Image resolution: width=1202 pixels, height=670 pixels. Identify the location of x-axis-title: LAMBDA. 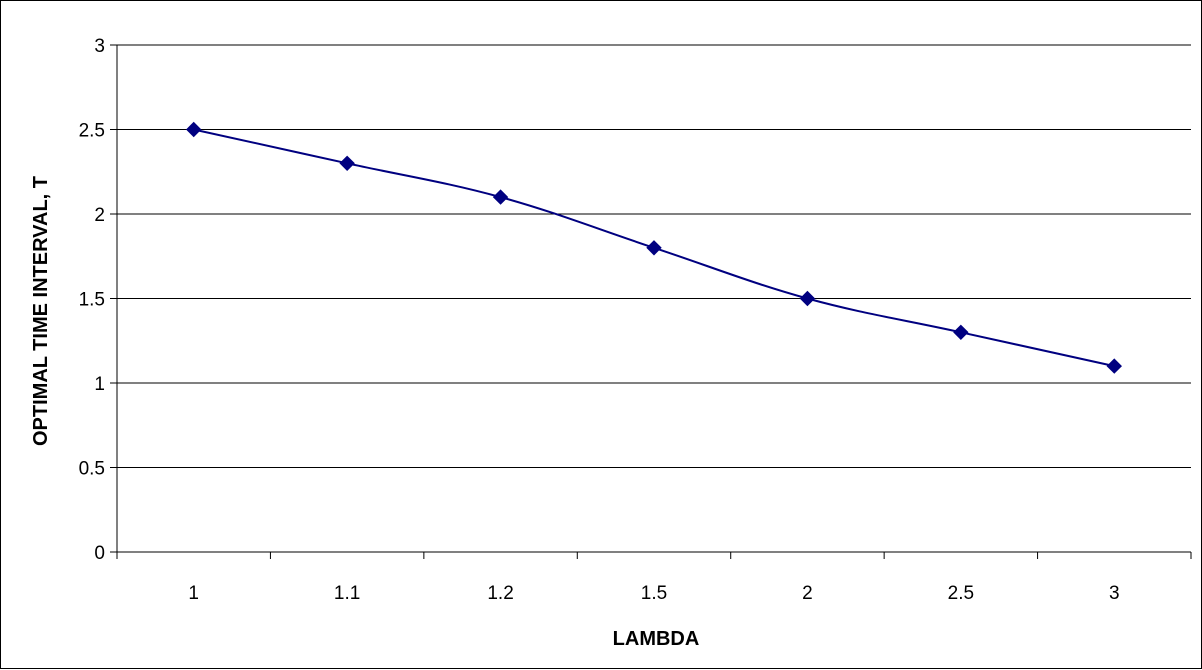
(656, 639).